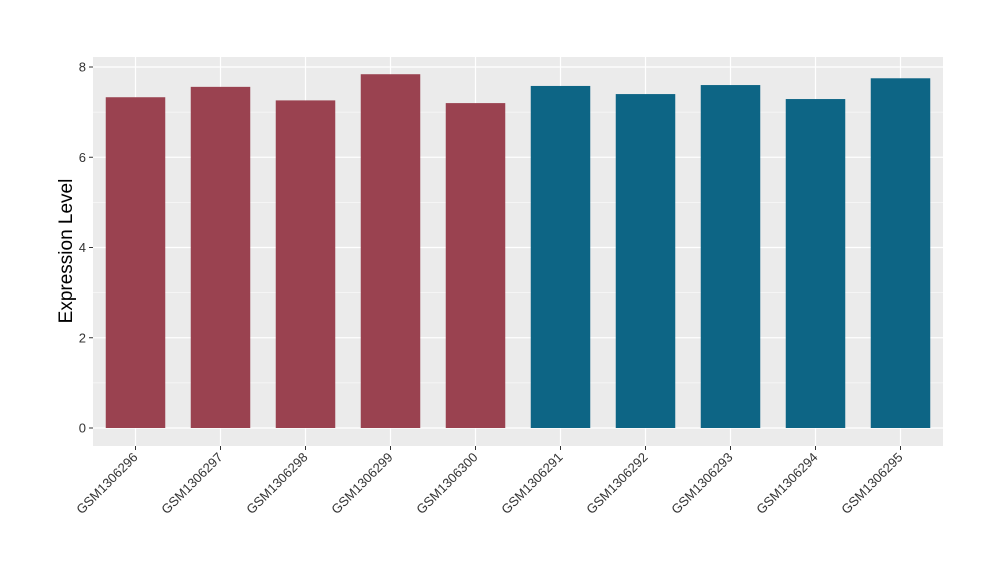  I want to click on x-tick-label: GSM1306293, so click(701, 483).